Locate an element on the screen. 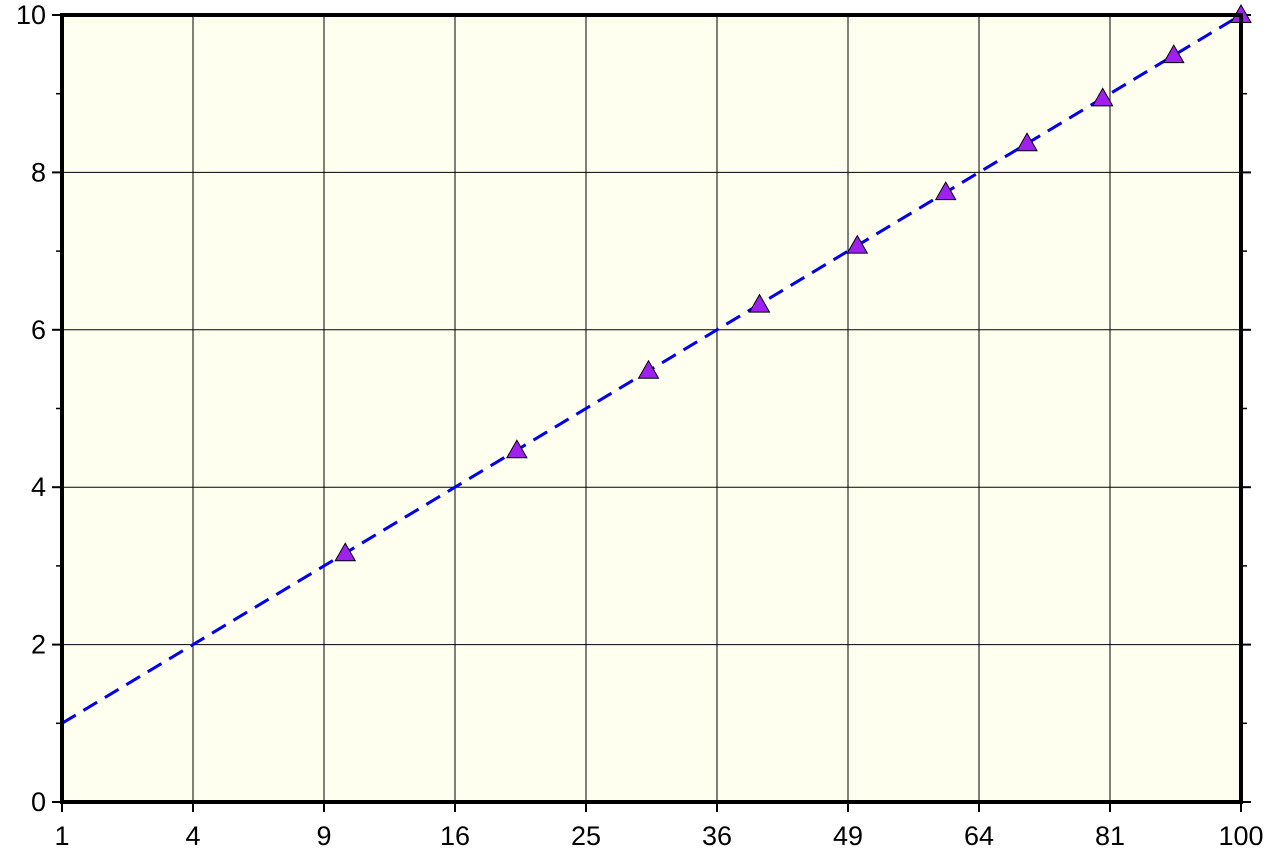 The width and height of the screenshot is (1269, 855). y-tick-label: 8 is located at coordinates (38, 172).